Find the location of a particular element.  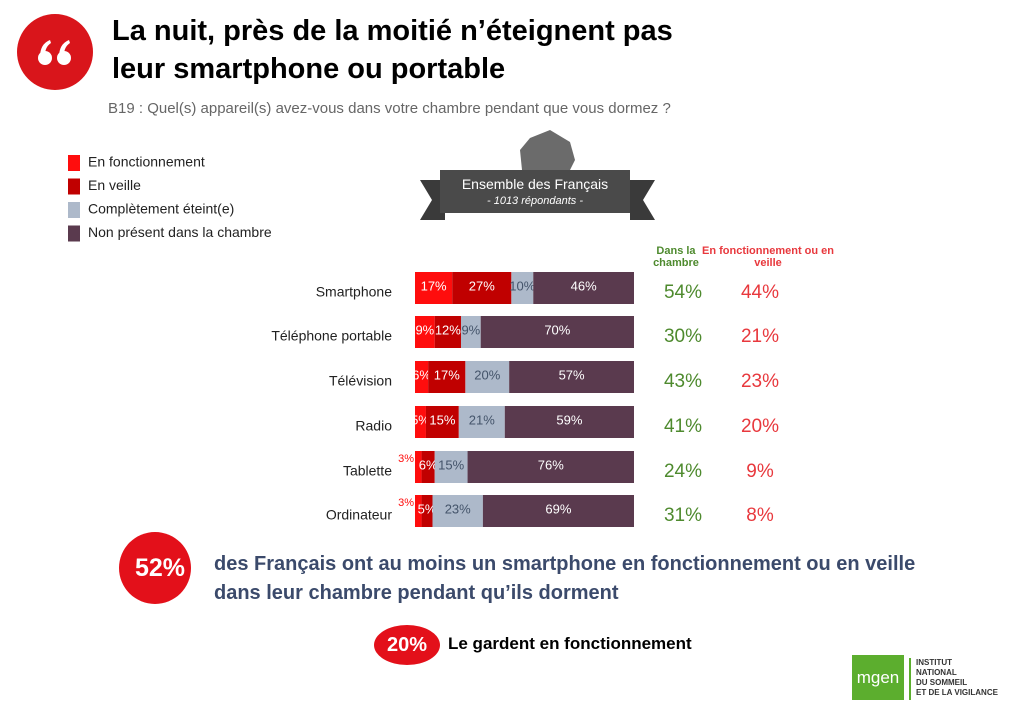

value-label: 59% is located at coordinates (569, 419).